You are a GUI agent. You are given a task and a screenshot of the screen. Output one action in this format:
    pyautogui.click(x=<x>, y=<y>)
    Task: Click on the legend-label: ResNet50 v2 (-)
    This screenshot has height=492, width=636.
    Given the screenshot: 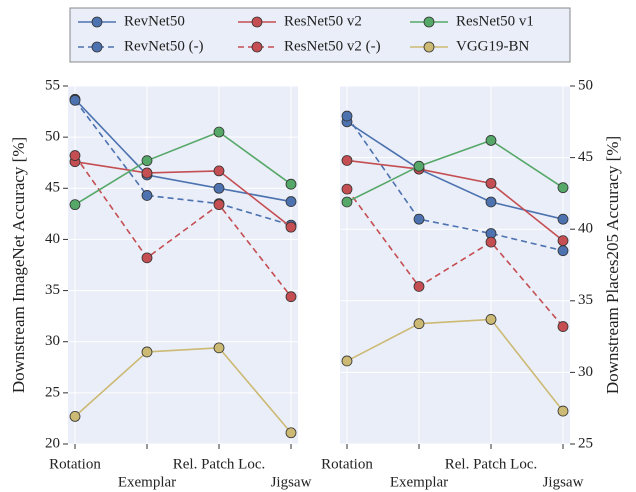 What is the action you would take?
    pyautogui.click(x=332, y=46)
    